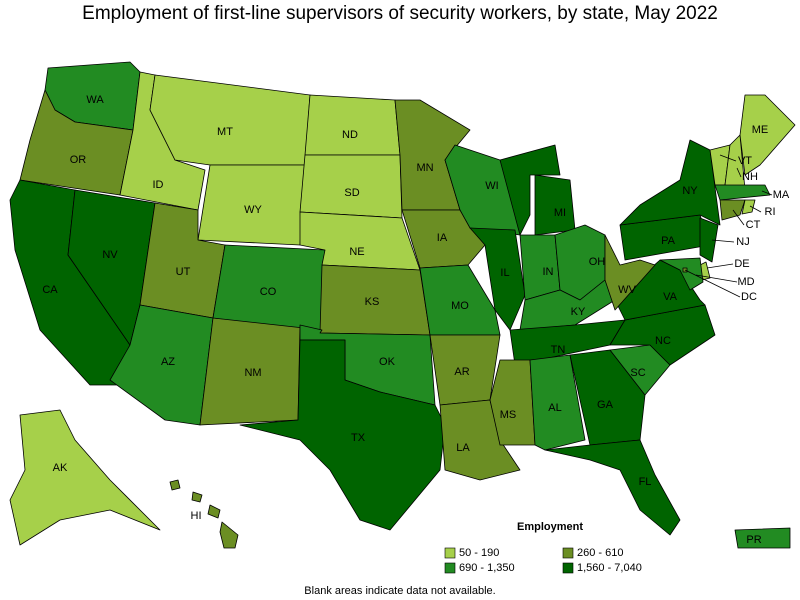 This screenshot has width=800, height=600. I want to click on state-label: FL, so click(645, 482).